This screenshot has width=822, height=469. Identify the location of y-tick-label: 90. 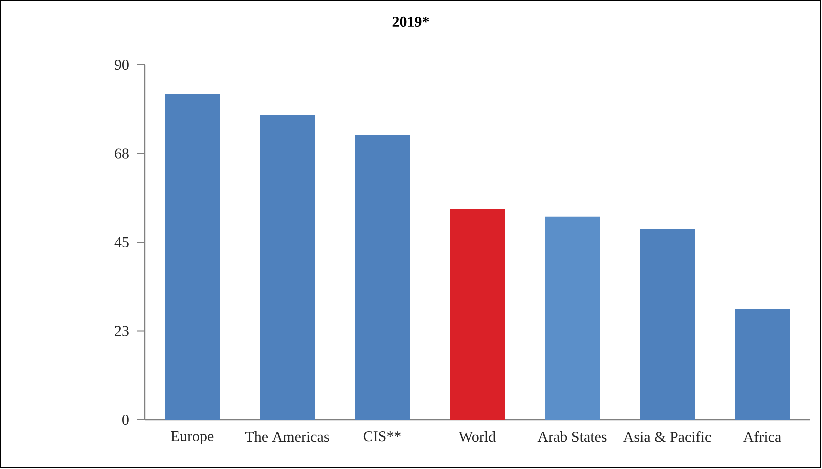
(121, 65).